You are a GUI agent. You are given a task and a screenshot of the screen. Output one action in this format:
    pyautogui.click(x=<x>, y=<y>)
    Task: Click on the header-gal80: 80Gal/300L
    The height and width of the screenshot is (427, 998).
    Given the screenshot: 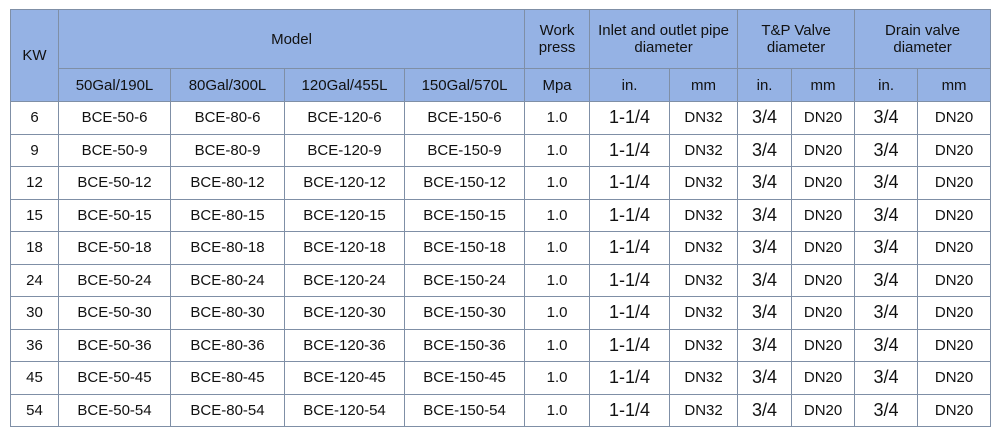 What is the action you would take?
    pyautogui.click(x=227, y=85)
    